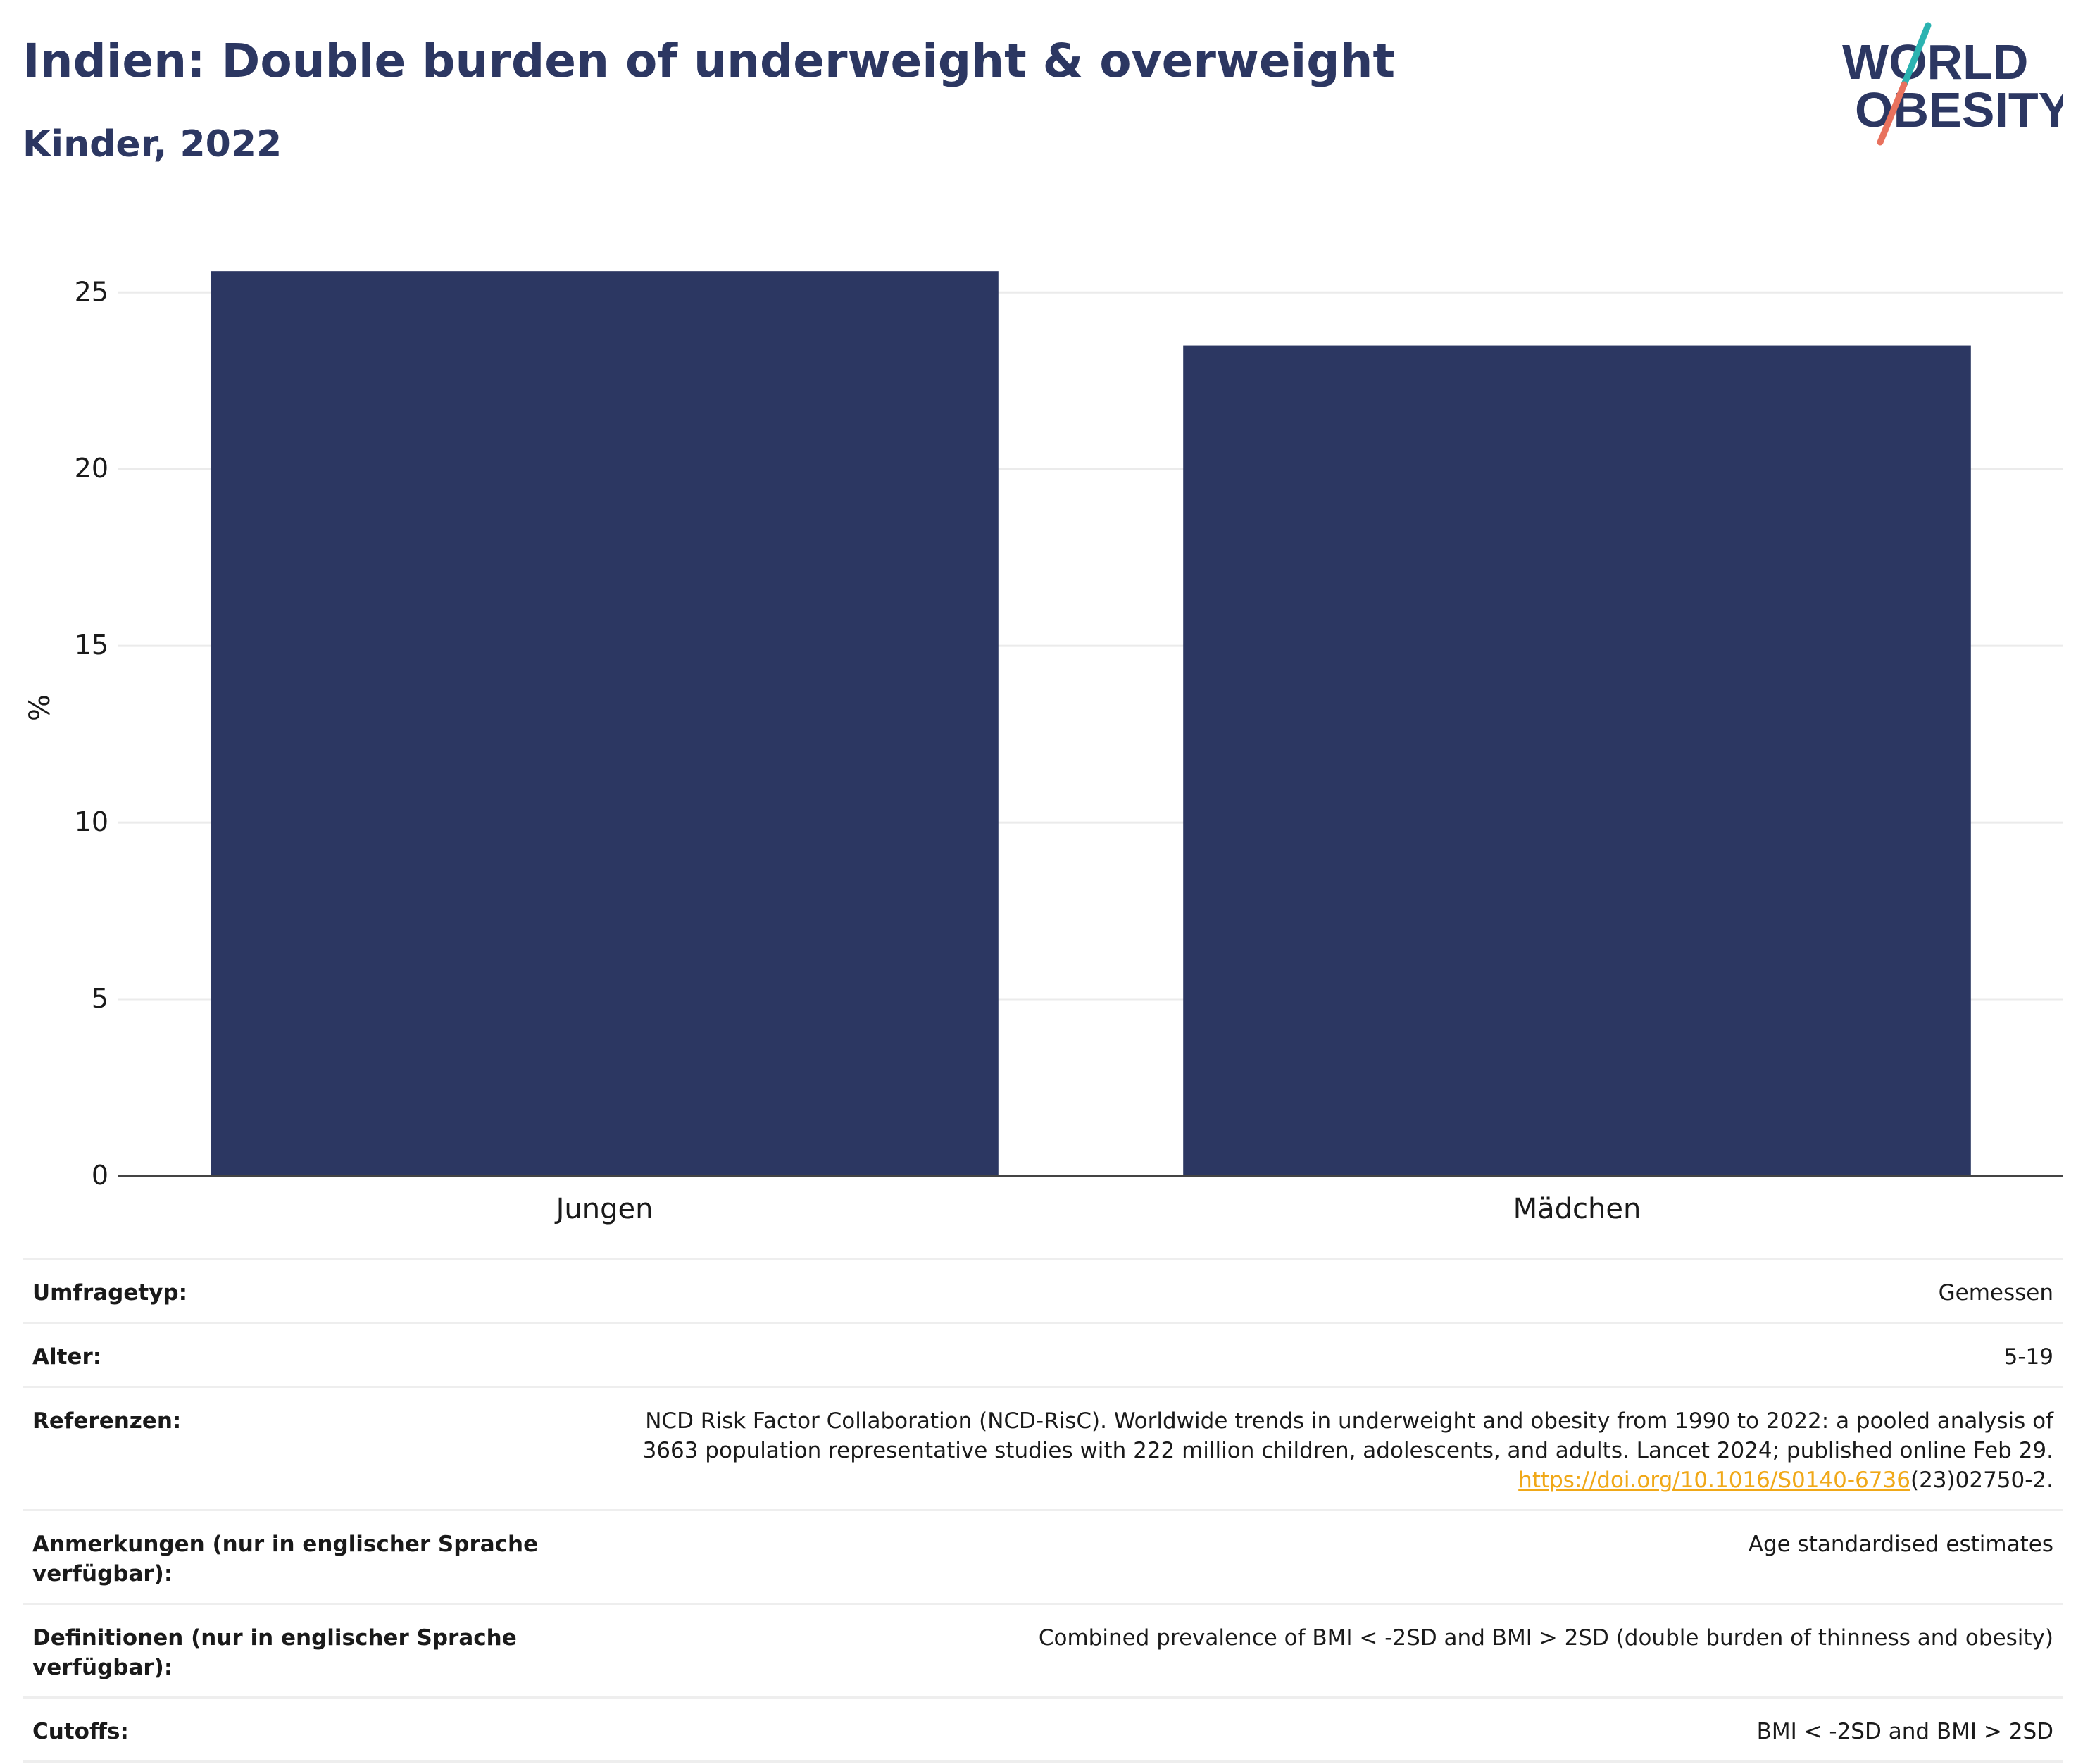 The height and width of the screenshot is (1764, 2083). I want to click on logo-text-world: WORLD, so click(1935, 62).